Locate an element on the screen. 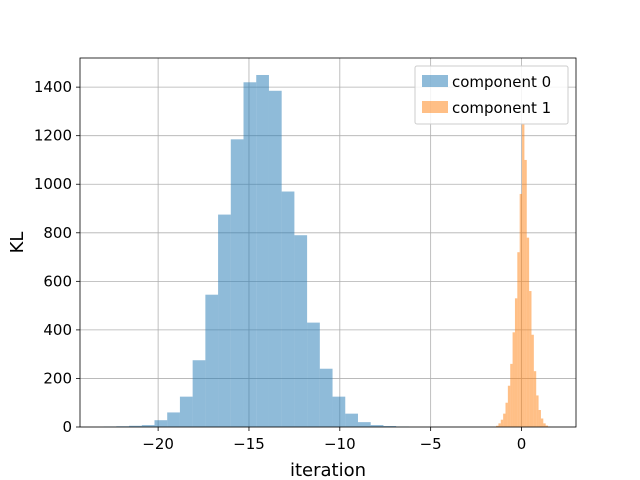  y-tick-label: 0 is located at coordinates (67, 427).